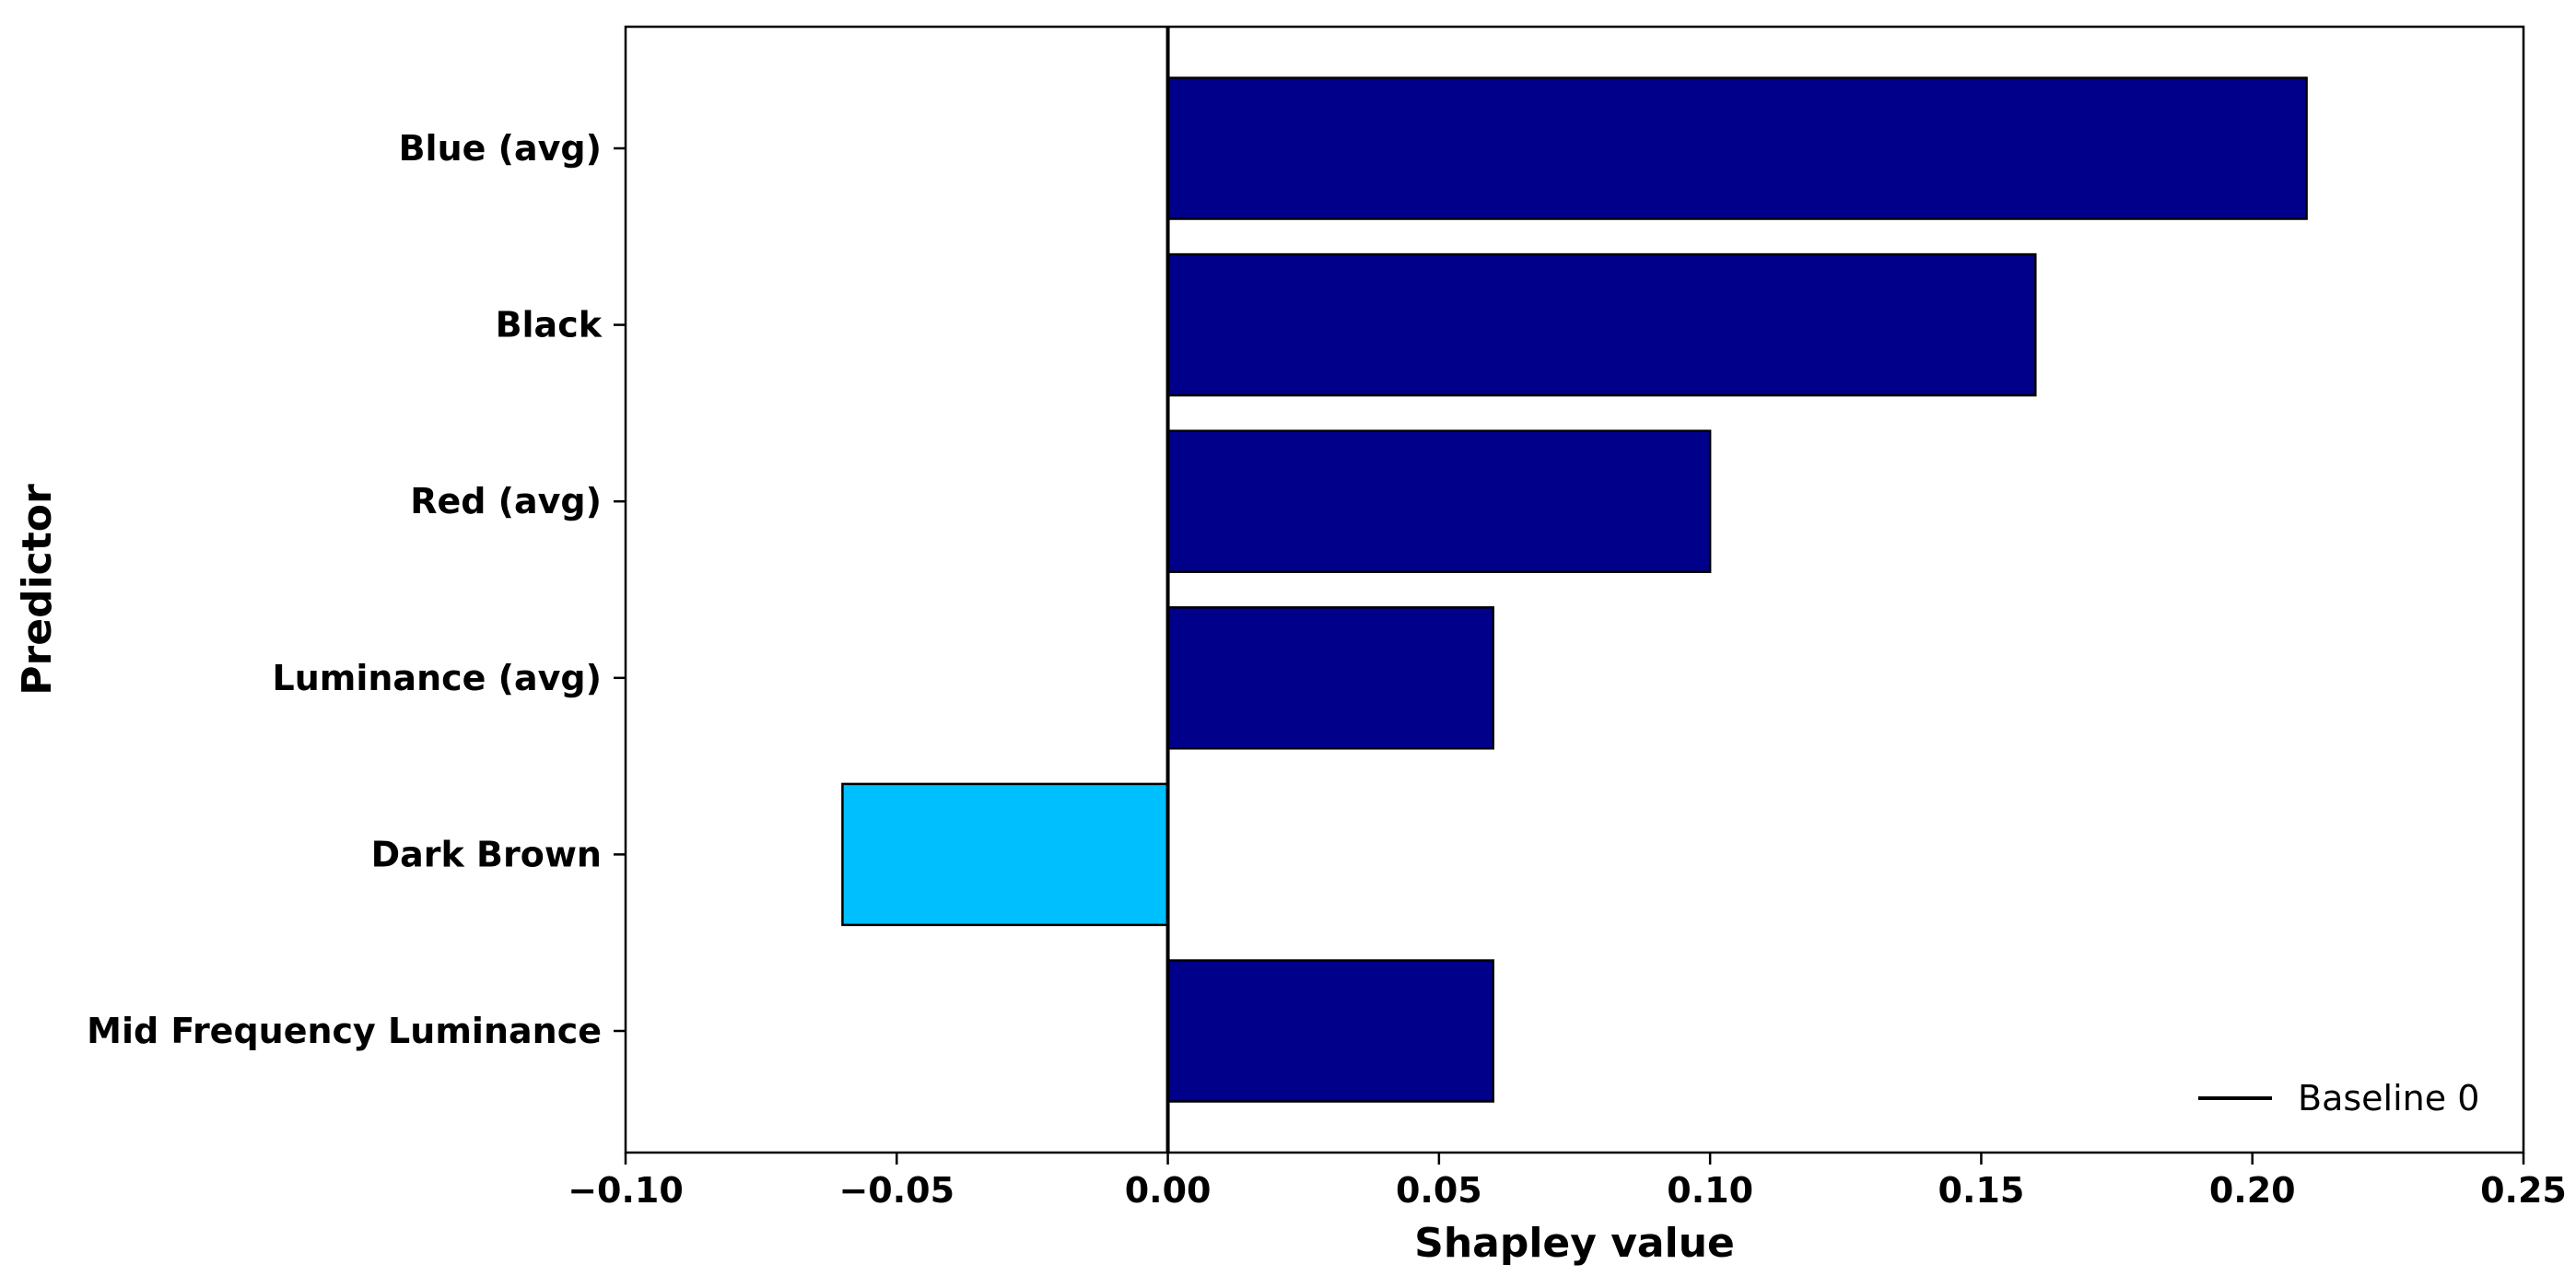  I want to click on x-tick-label-2: 0.00, so click(1168, 1190).